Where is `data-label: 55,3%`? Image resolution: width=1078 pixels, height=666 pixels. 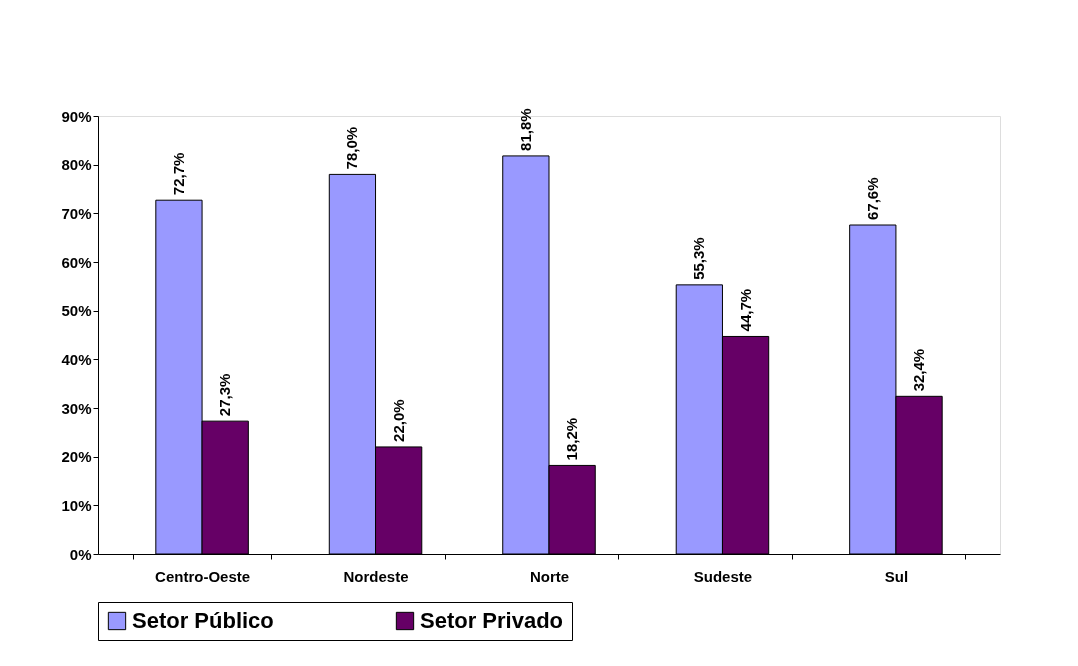
data-label: 55,3% is located at coordinates (699, 258).